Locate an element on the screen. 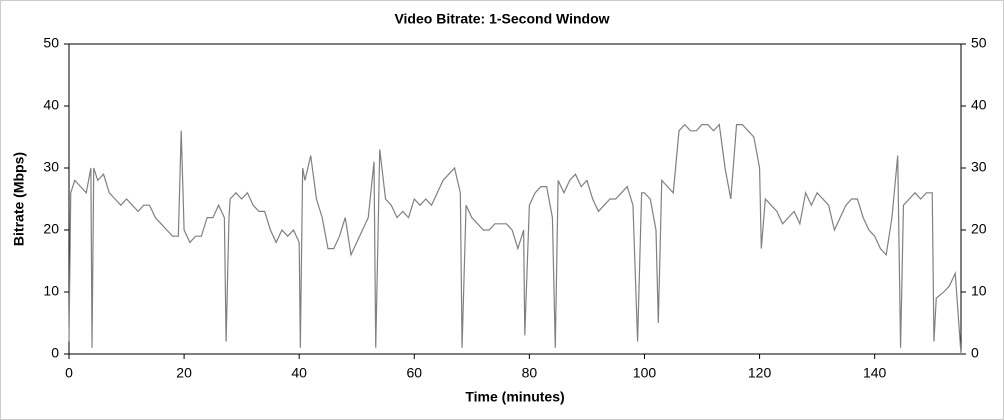 Image resolution: width=1004 pixels, height=420 pixels. y-tick-label: 20 is located at coordinates (51, 229).